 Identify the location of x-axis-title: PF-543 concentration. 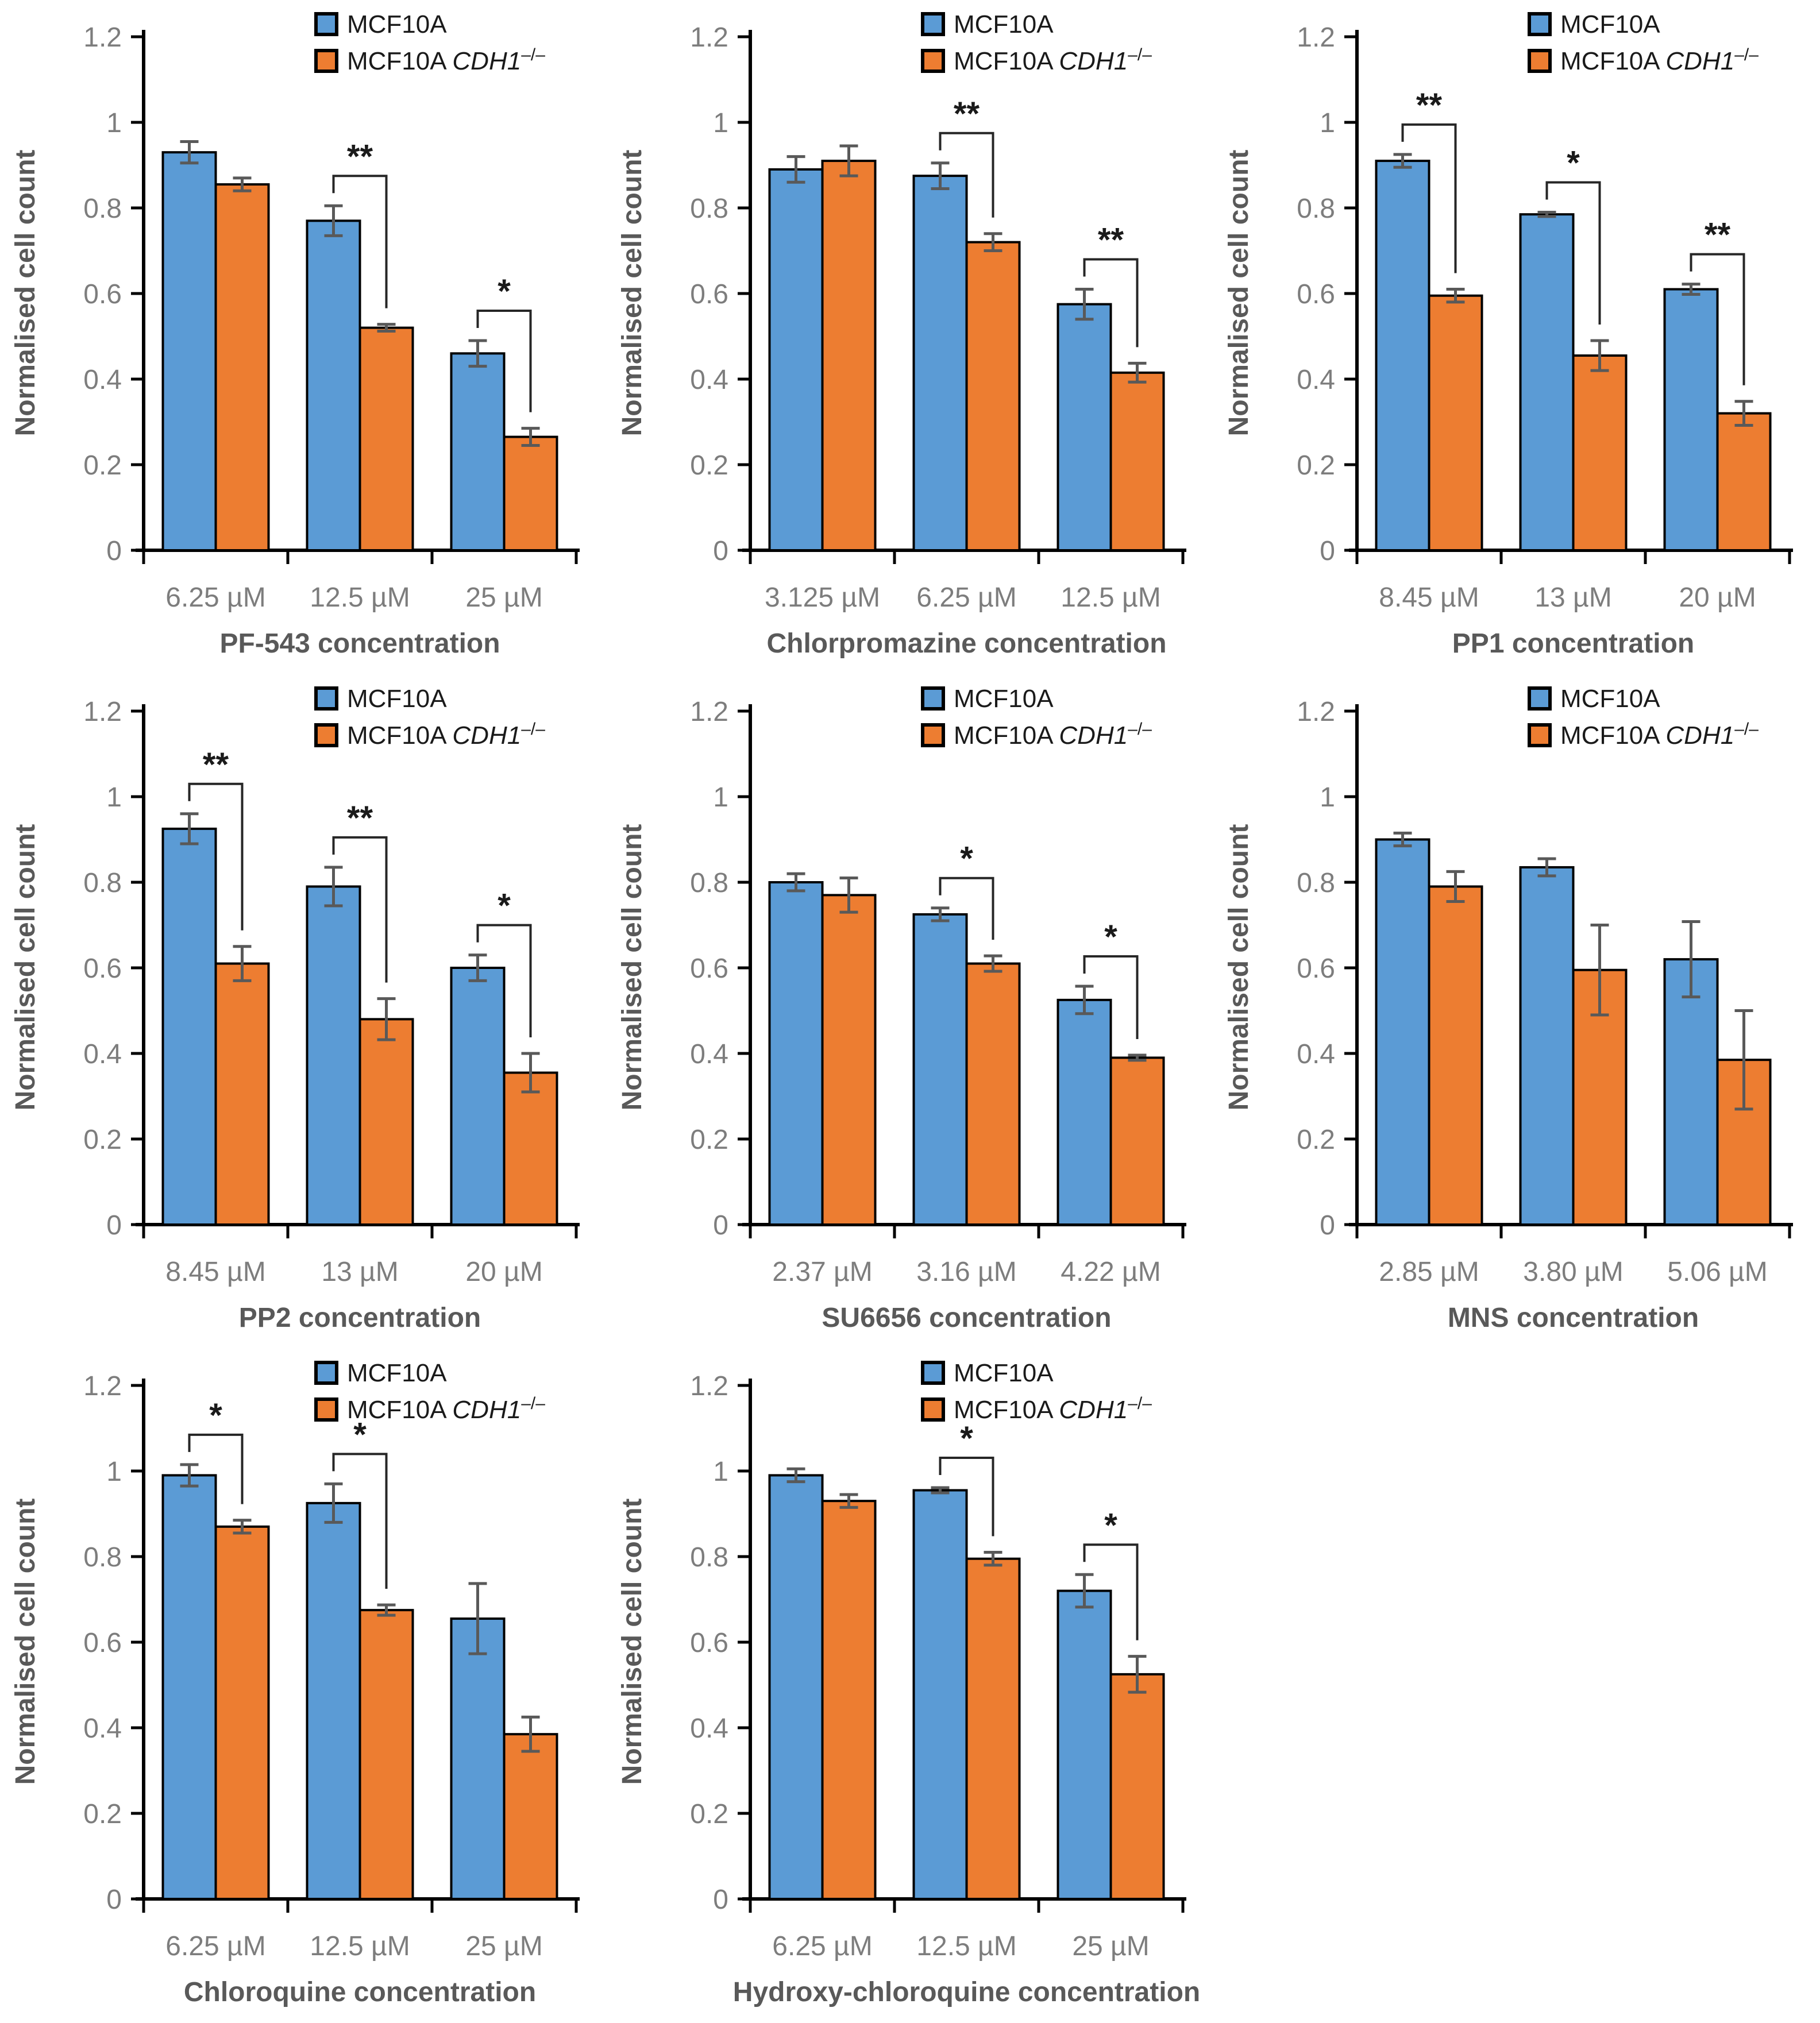
(359, 643).